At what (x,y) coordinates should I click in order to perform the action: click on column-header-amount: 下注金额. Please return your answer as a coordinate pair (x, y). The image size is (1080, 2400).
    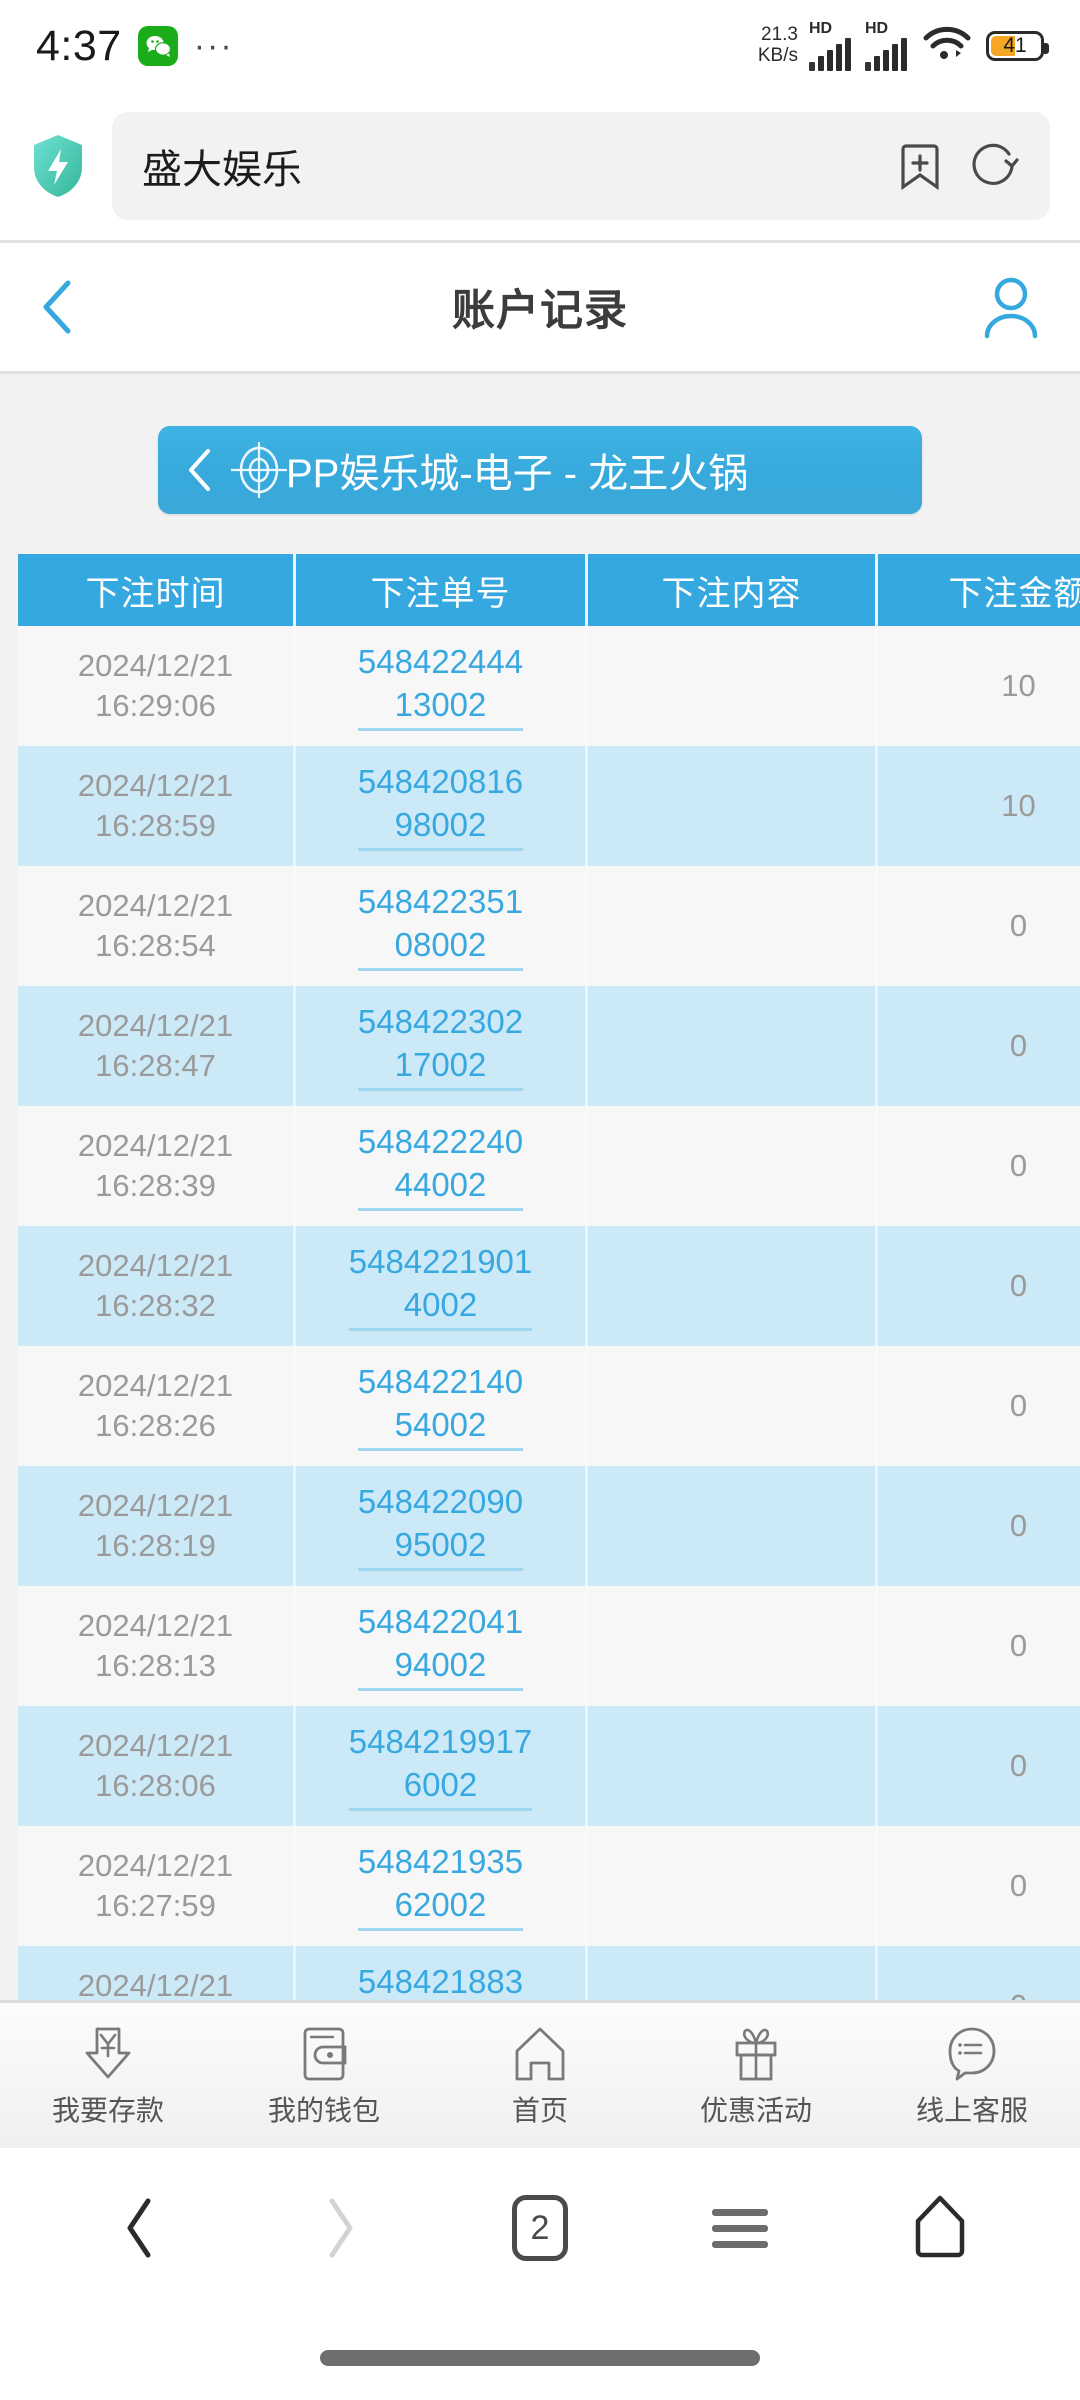
    Looking at the image, I should click on (979, 590).